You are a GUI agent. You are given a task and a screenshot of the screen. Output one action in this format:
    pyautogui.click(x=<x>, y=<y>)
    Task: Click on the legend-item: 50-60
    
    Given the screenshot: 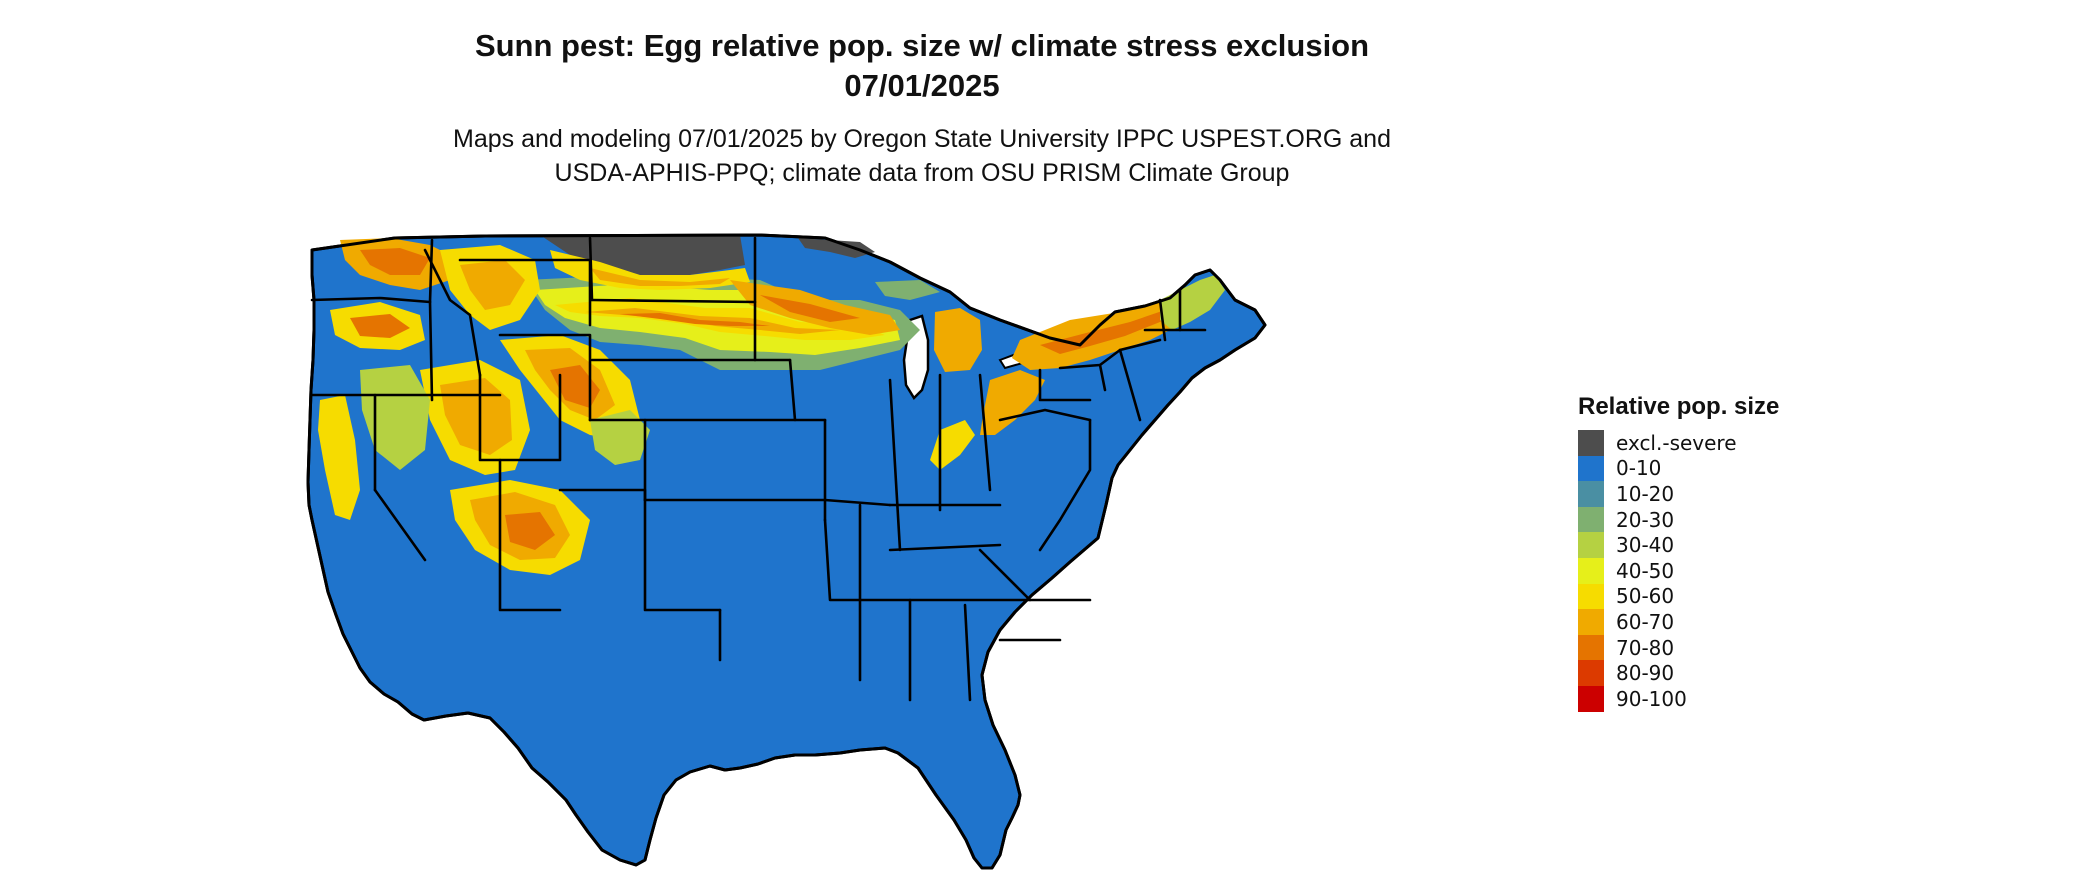 What is the action you would take?
    pyautogui.click(x=1678, y=596)
    